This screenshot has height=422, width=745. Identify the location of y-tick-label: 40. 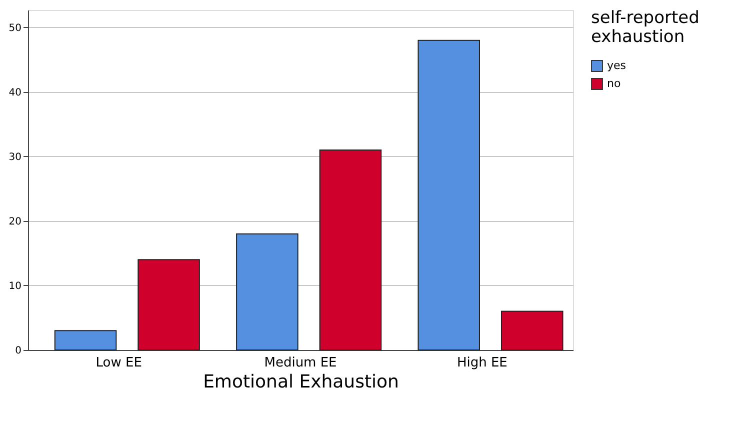
(15, 92).